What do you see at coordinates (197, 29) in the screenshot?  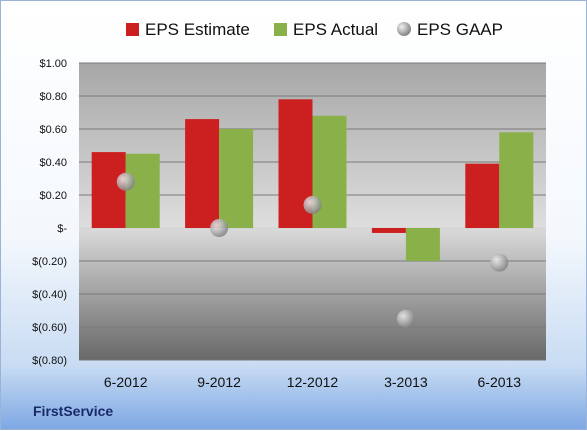 I see `legend-label: EPS Estimate` at bounding box center [197, 29].